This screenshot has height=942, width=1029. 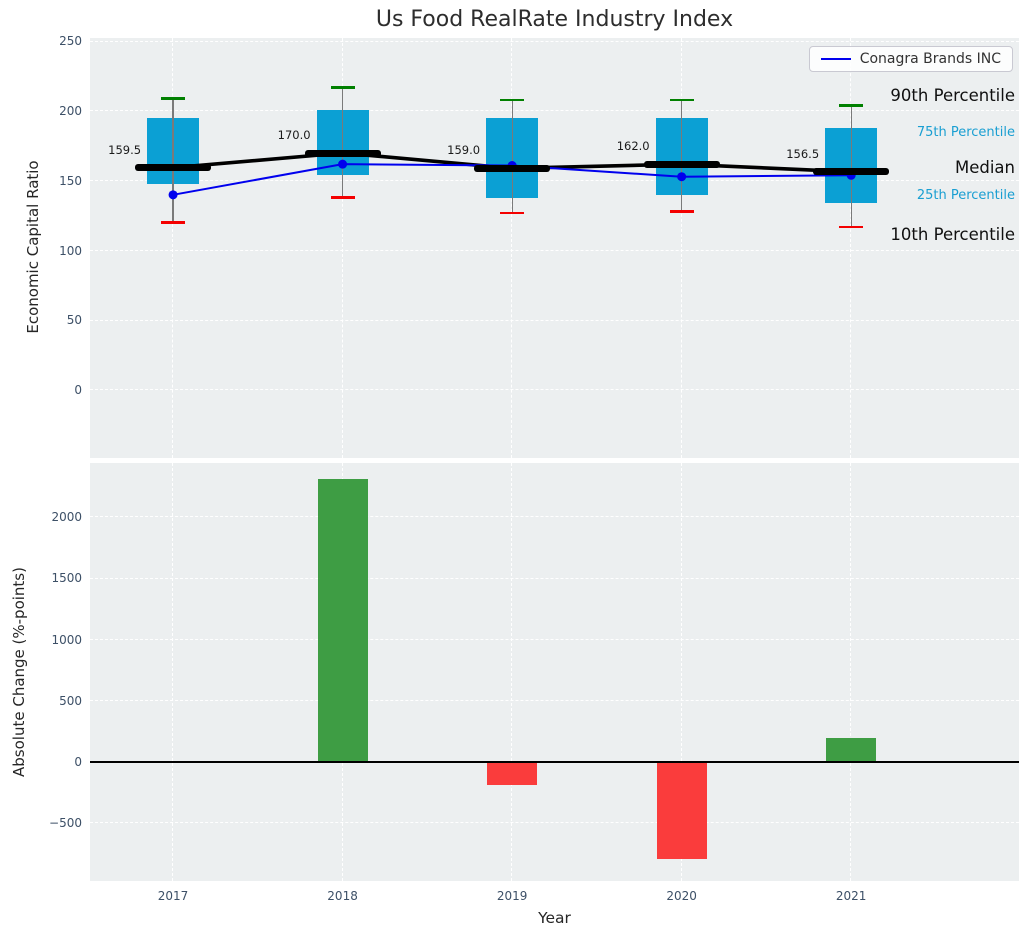 I want to click on median-segment-2020, so click(x=681, y=164).